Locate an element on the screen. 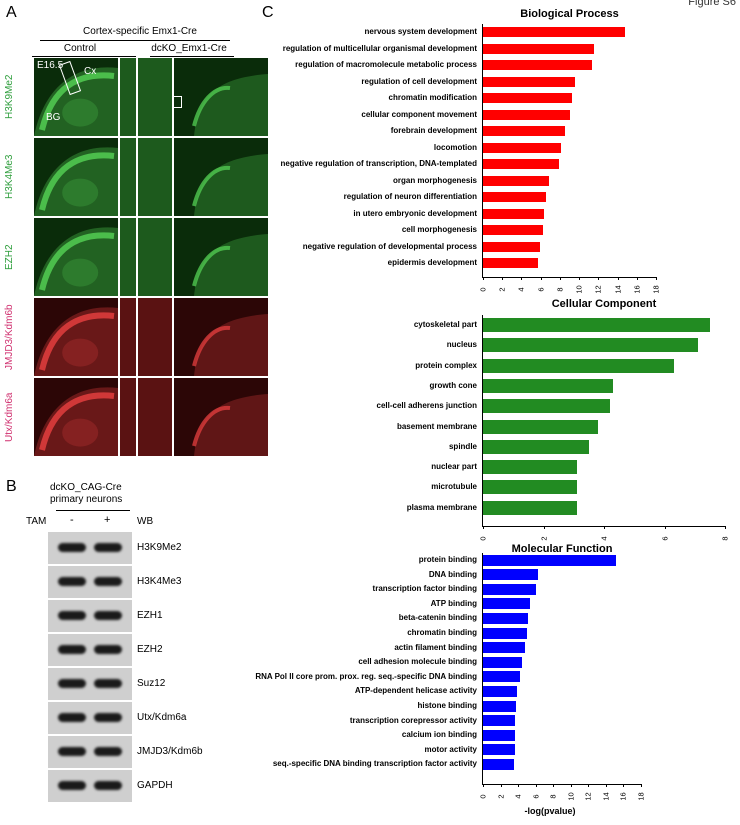  tick-label: 4 is located at coordinates (521, 289).